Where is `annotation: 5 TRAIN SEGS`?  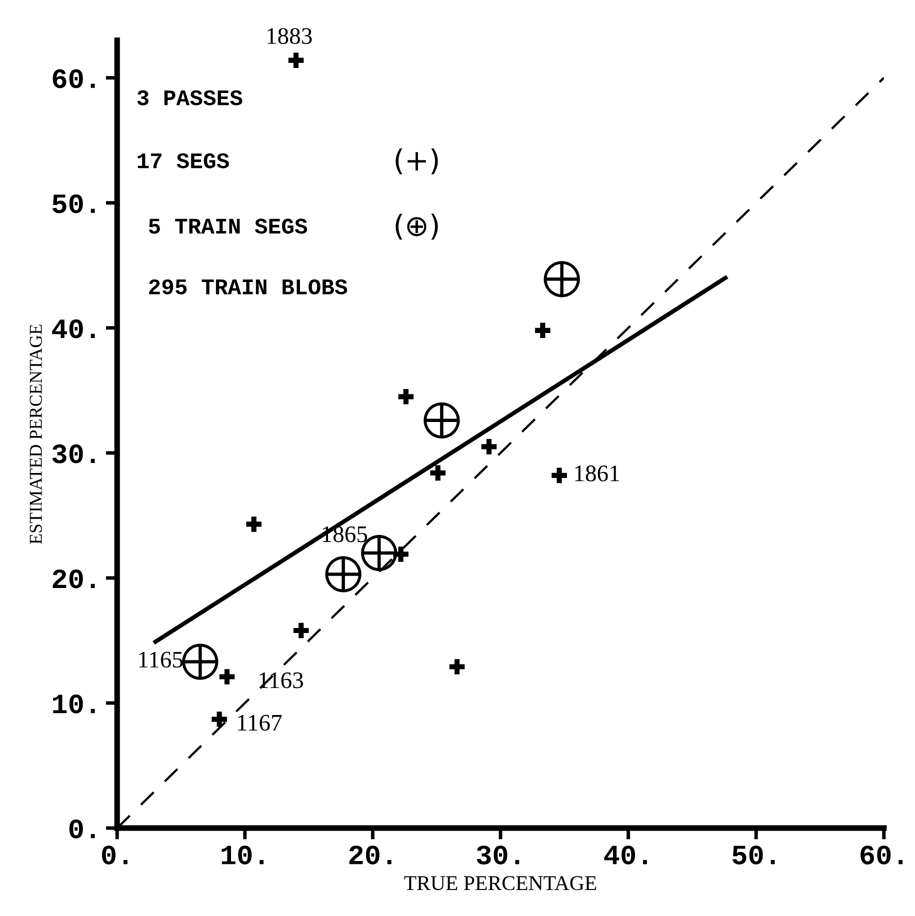
annotation: 5 TRAIN SEGS is located at coordinates (228, 226).